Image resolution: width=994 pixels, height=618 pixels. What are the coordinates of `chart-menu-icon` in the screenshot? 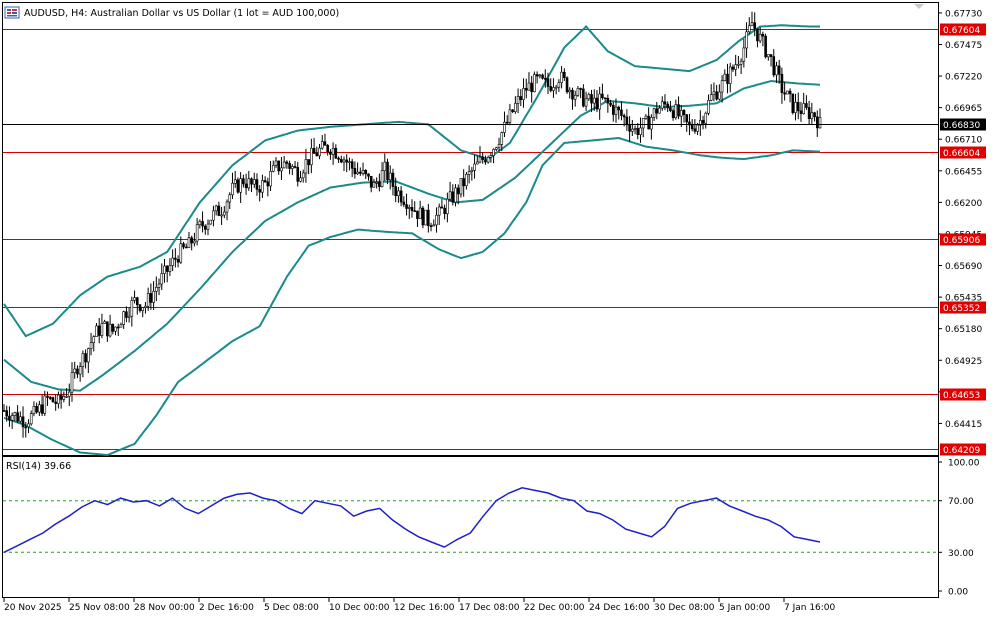 It's located at (12, 12).